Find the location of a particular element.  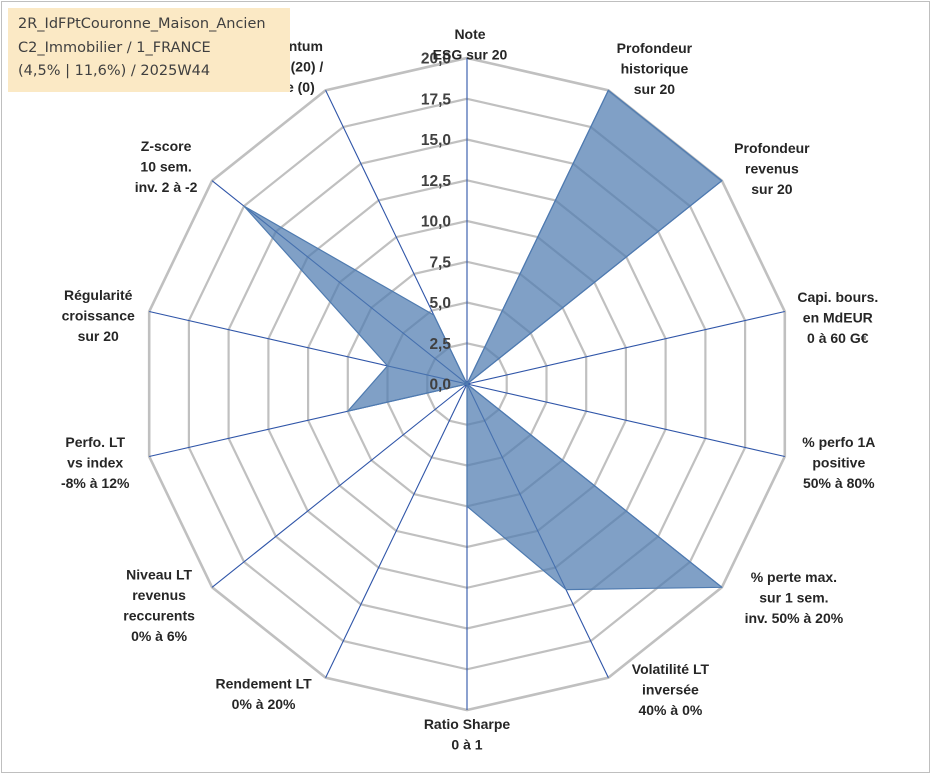

axis-label-6-line-0: Volatilité LT is located at coordinates (671, 669).